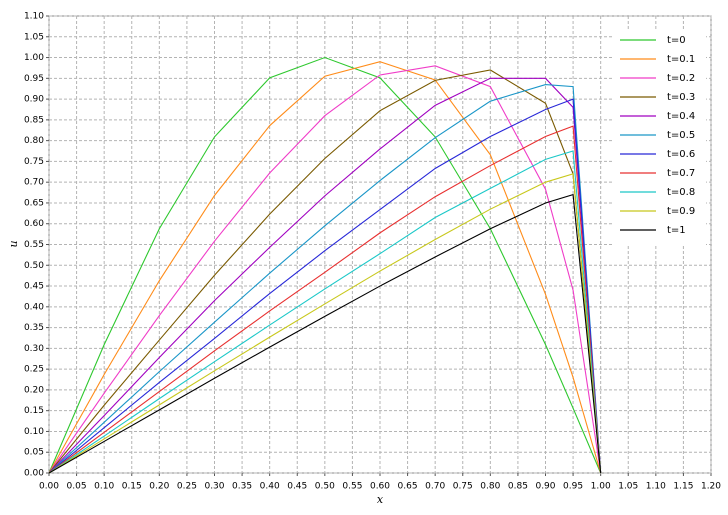  I want to click on x-tick-label: 0.15, so click(132, 487).